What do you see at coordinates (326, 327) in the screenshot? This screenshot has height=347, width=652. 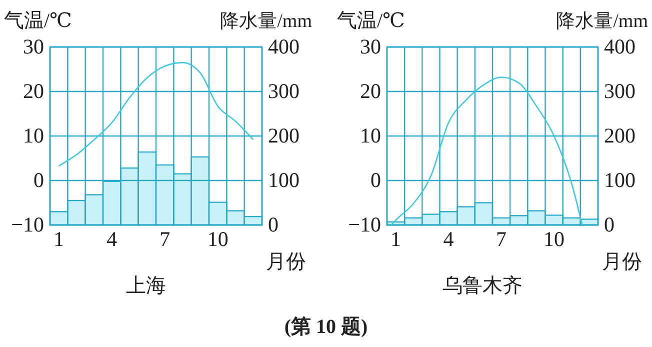 I see `text: (第 10 题)` at bounding box center [326, 327].